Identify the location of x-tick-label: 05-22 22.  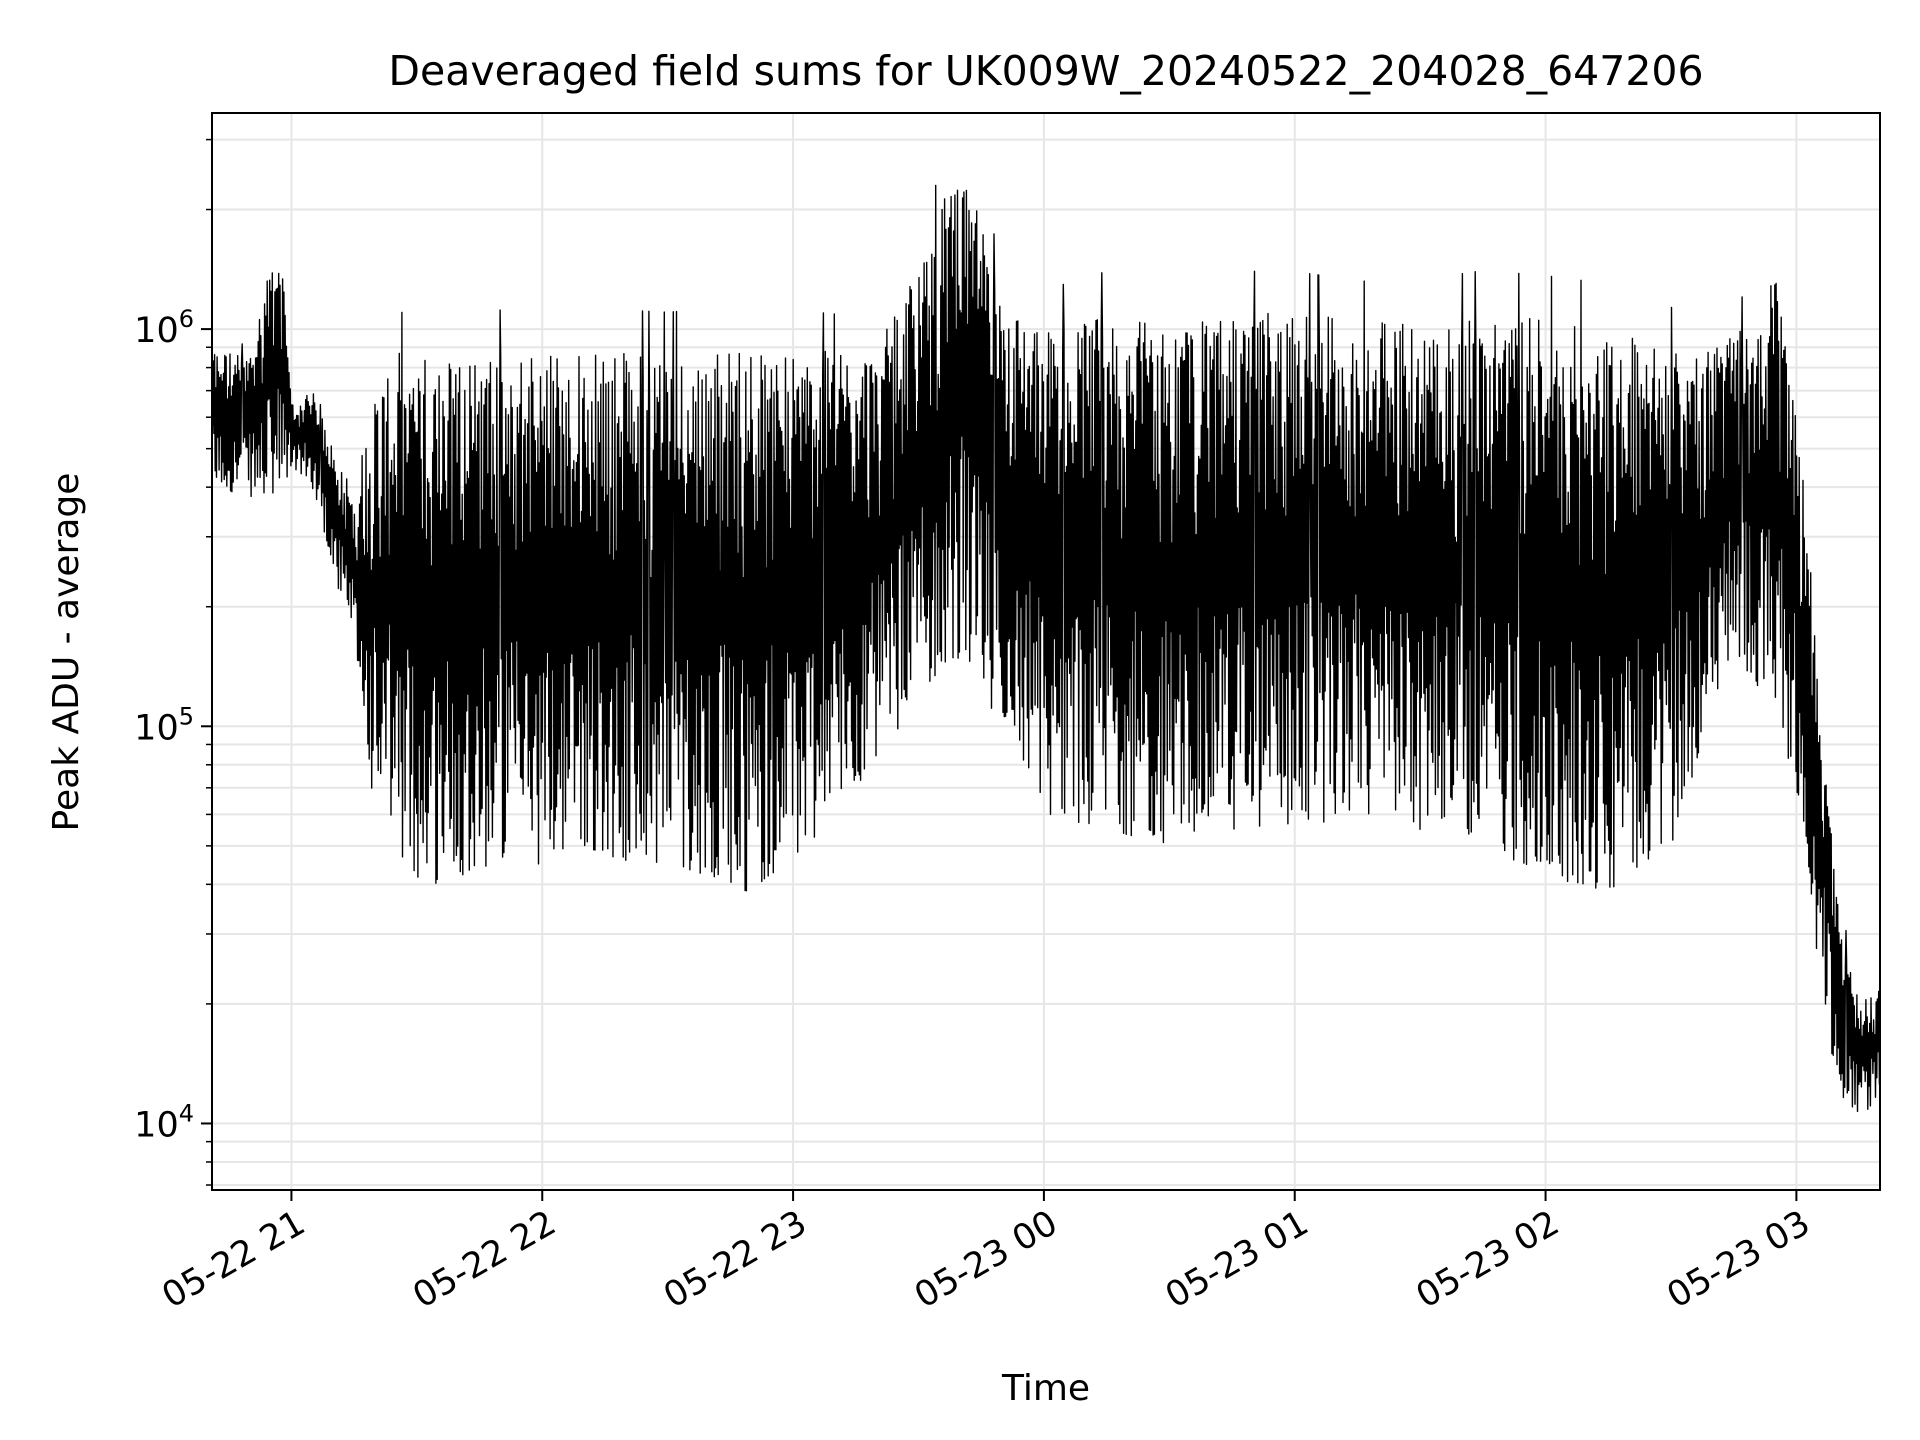
(484, 1259).